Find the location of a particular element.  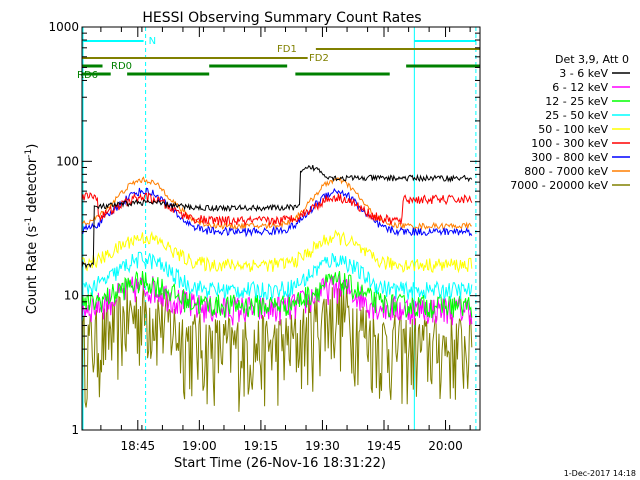

x-tick-label: 19:00 is located at coordinates (199, 446).